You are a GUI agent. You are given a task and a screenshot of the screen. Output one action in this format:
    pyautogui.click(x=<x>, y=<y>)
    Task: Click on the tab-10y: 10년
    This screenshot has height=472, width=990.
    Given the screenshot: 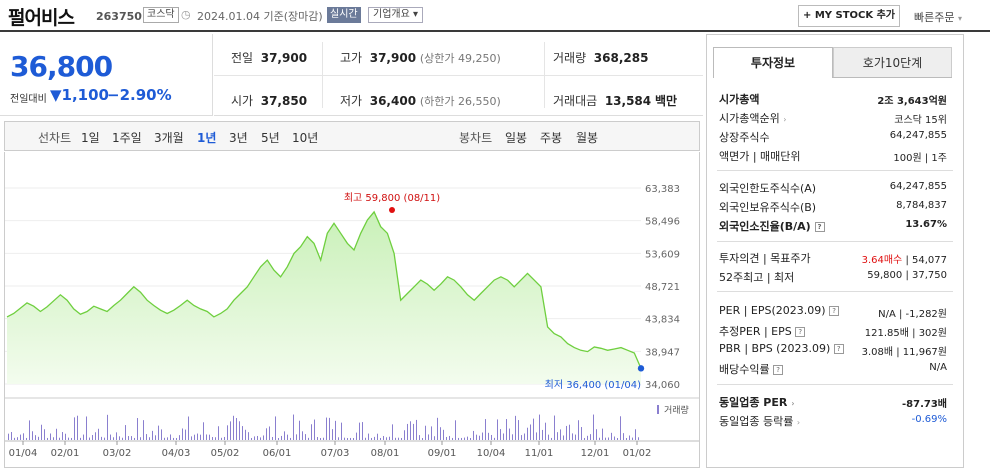 What is the action you would take?
    pyautogui.click(x=305, y=138)
    